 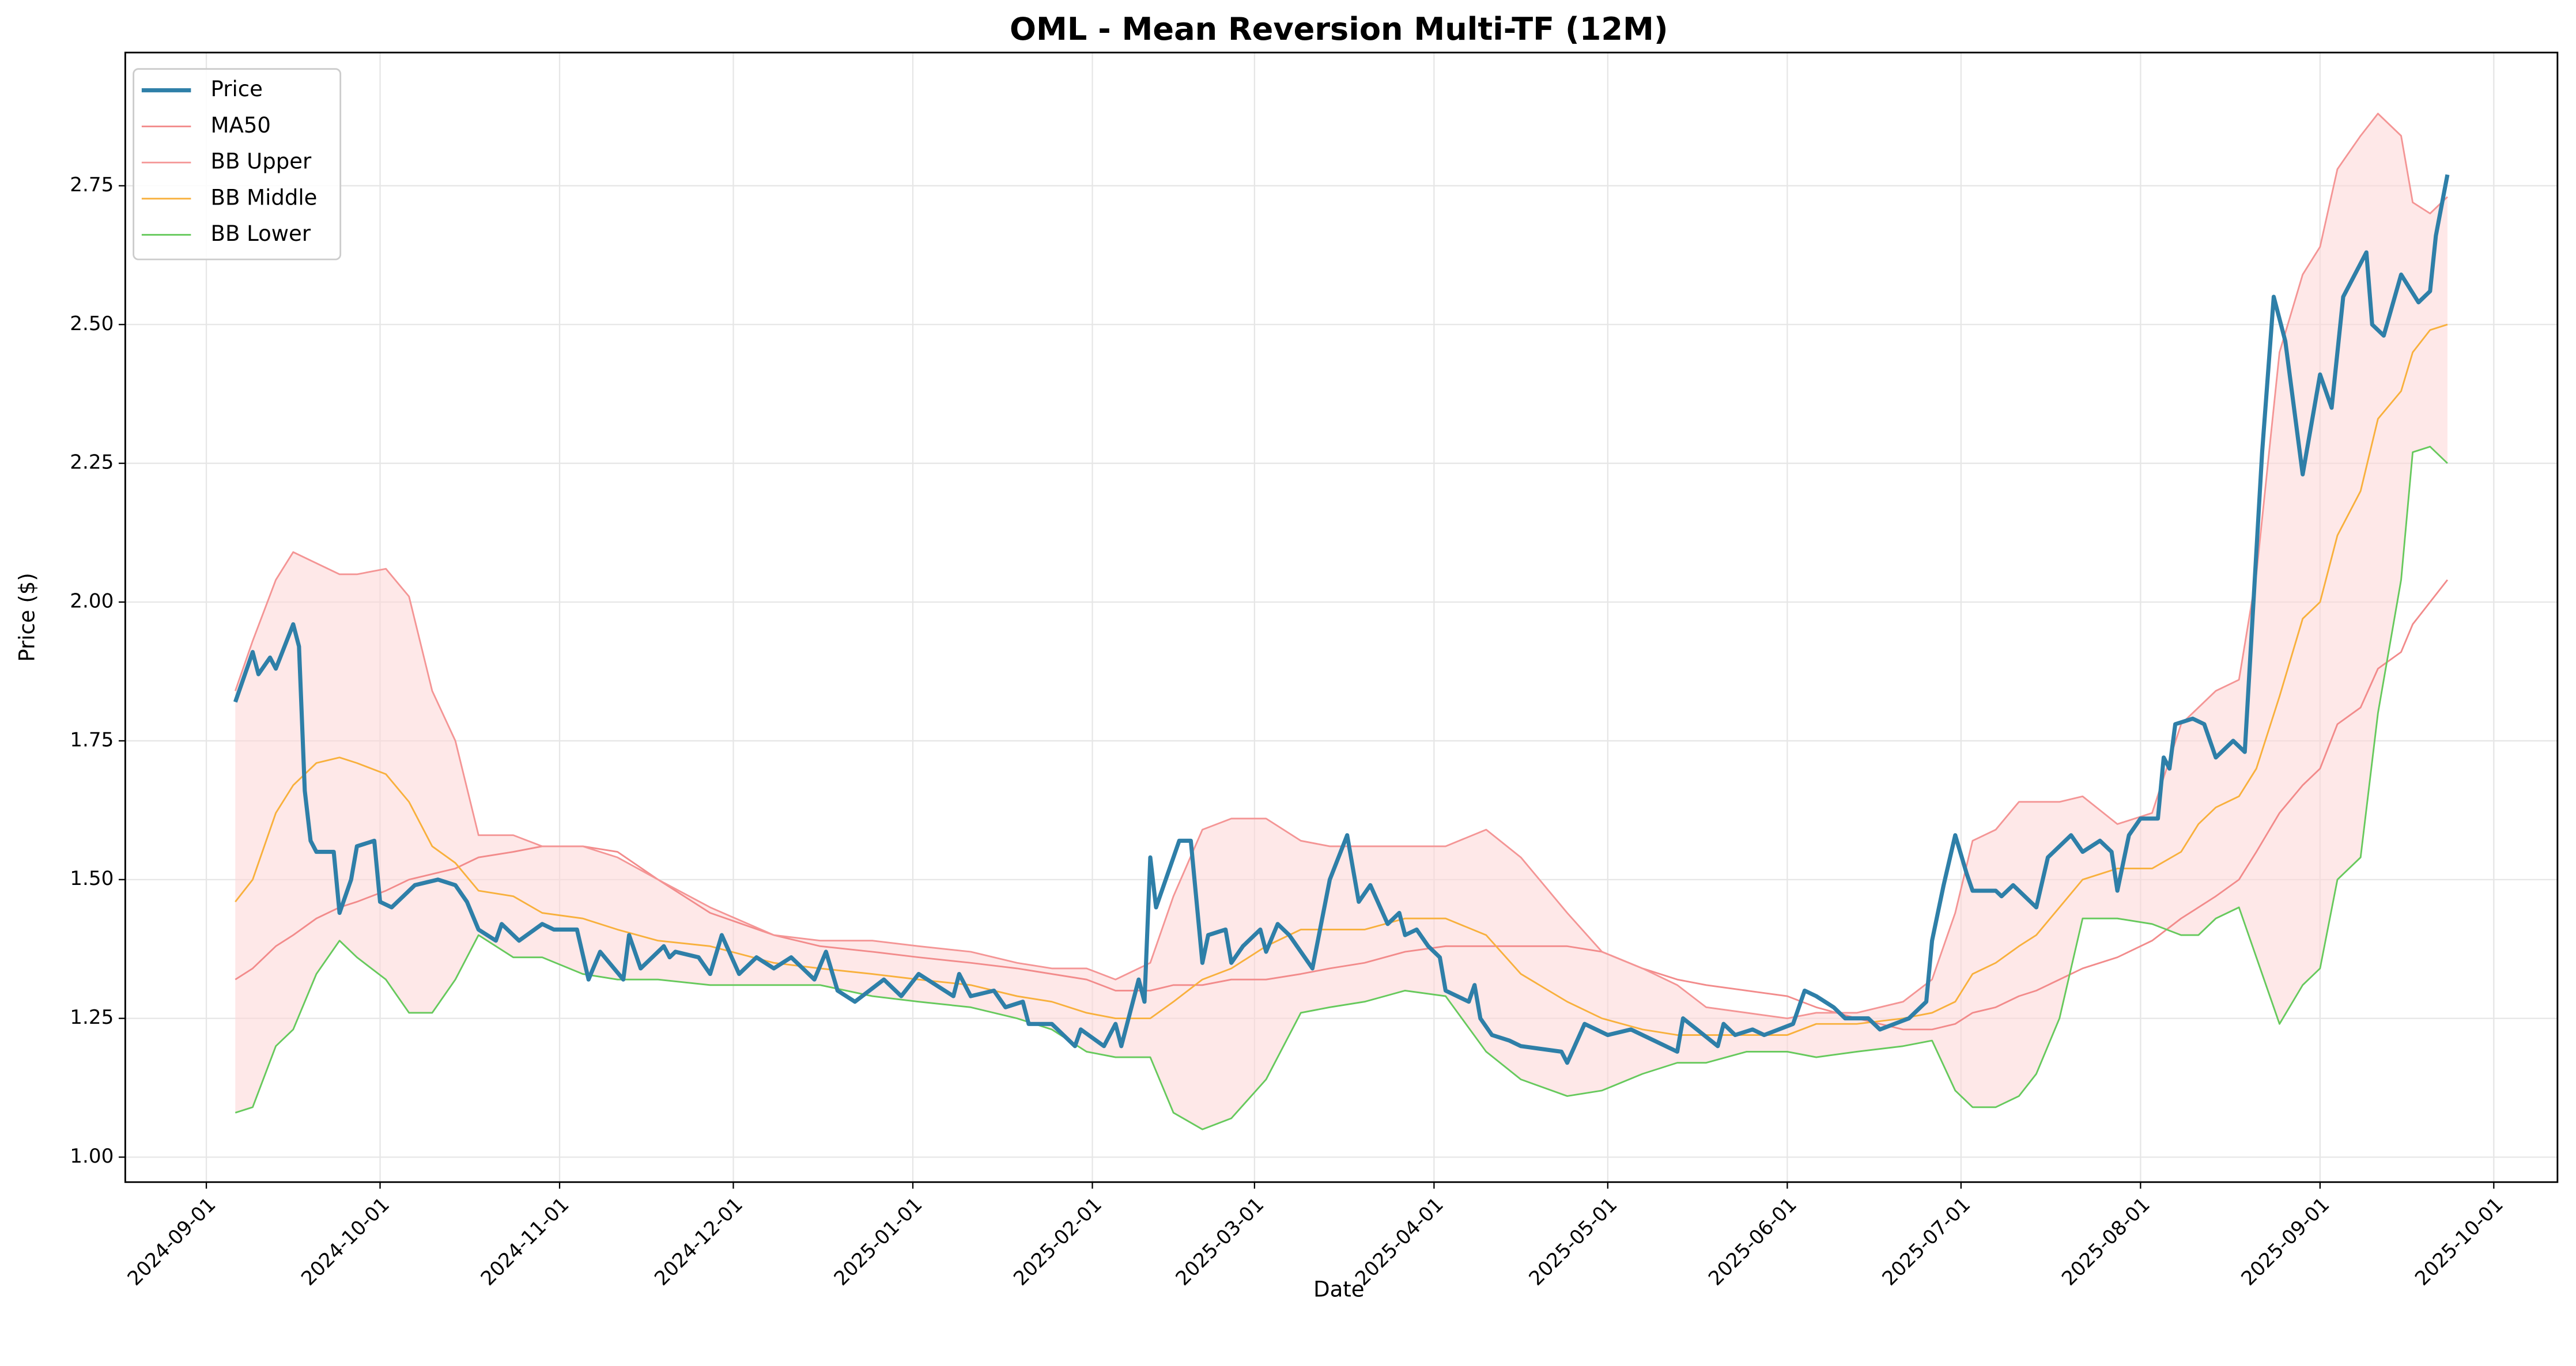 I want to click on legend-label: MA50, so click(x=241, y=125).